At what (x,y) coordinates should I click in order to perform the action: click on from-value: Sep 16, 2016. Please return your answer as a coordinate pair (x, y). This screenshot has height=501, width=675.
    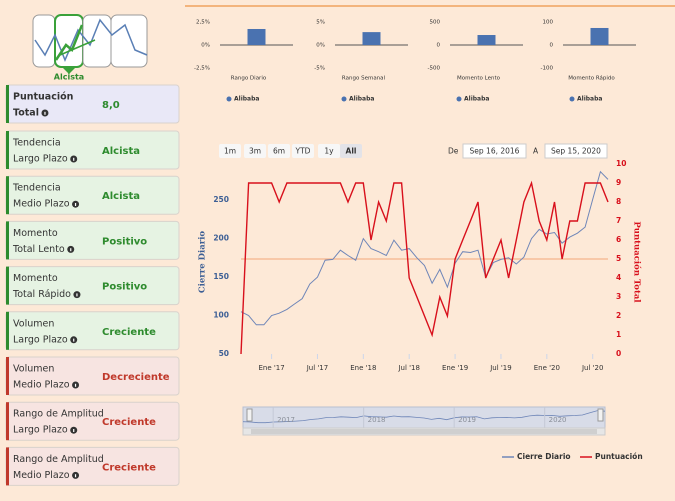
    Looking at the image, I should click on (495, 151).